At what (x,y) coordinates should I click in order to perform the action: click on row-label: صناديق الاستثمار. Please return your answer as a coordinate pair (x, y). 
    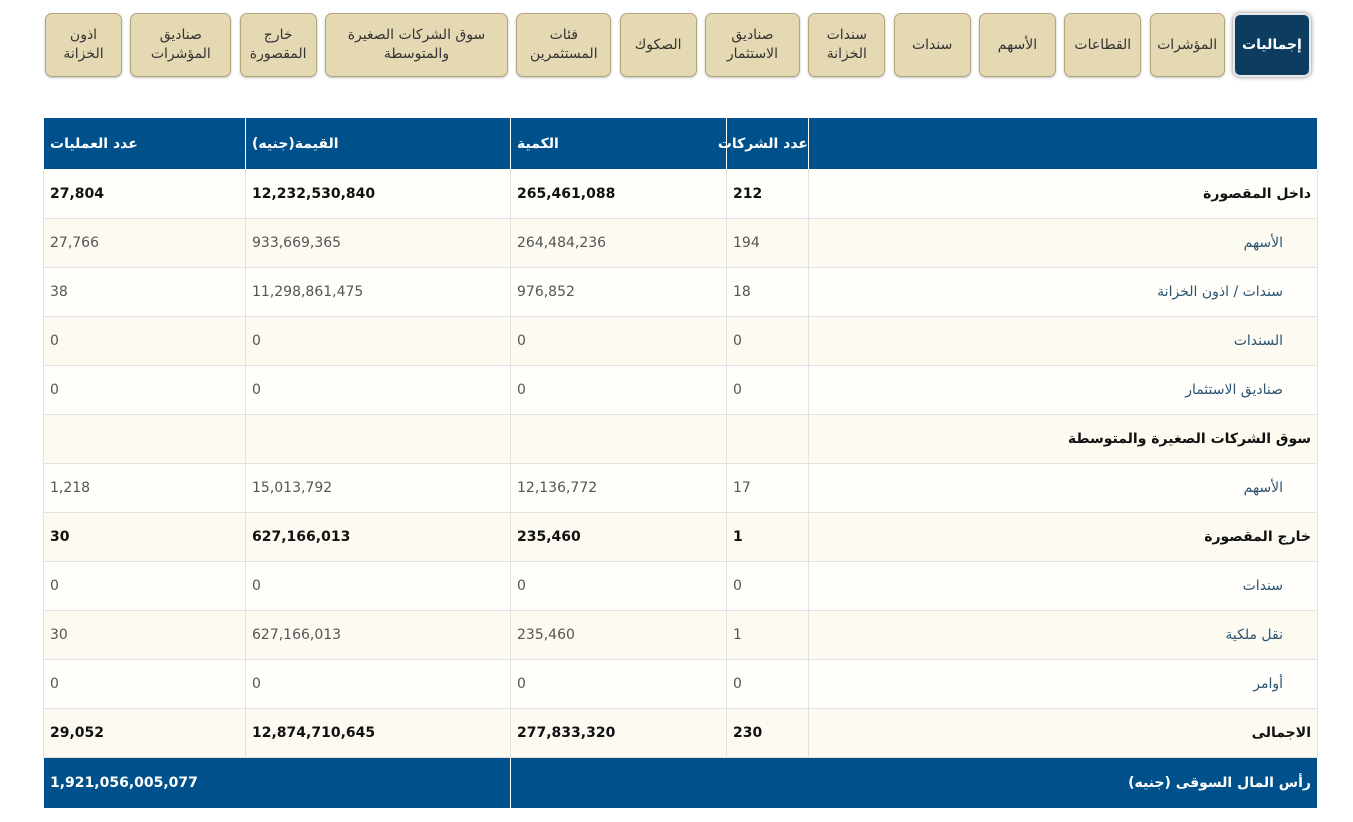
    Looking at the image, I should click on (1063, 390).